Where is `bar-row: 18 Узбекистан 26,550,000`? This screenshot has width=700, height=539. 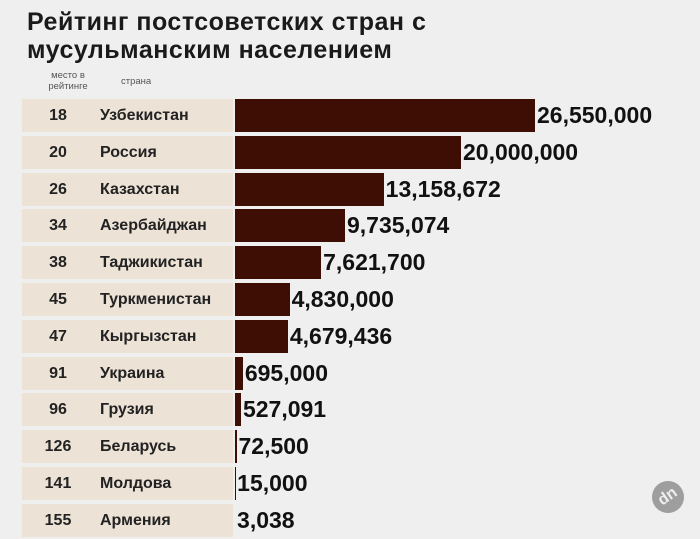 bar-row: 18 Узбекистан 26,550,000 is located at coordinates (350, 115).